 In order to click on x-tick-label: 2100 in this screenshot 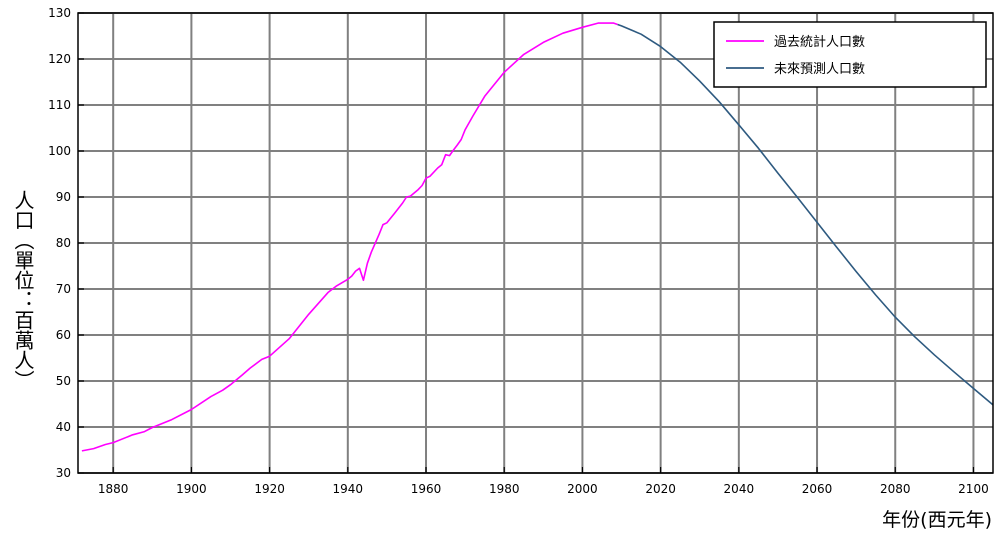, I will do `click(973, 489)`.